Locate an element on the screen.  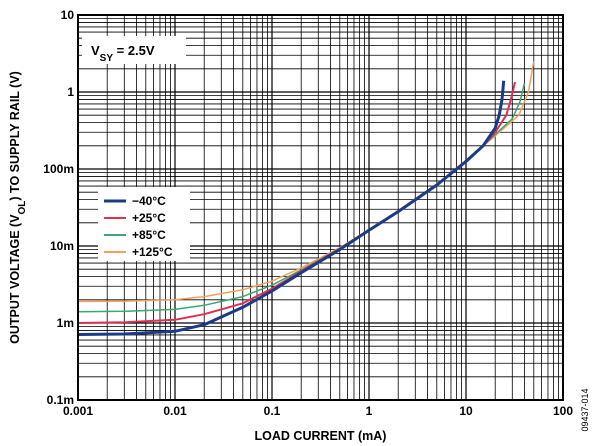
legend: −40°C +25°C +85°C +125°C is located at coordinates (144, 224).